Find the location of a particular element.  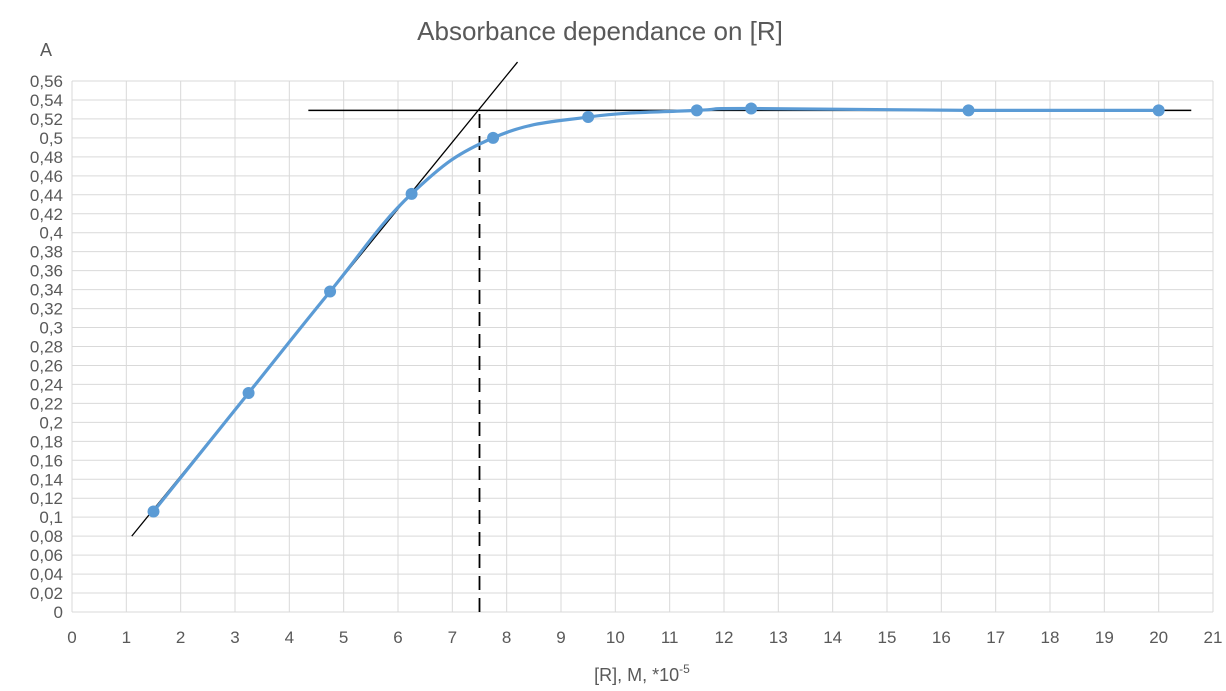

y-tick-label: 0,3 is located at coordinates (51, 328).